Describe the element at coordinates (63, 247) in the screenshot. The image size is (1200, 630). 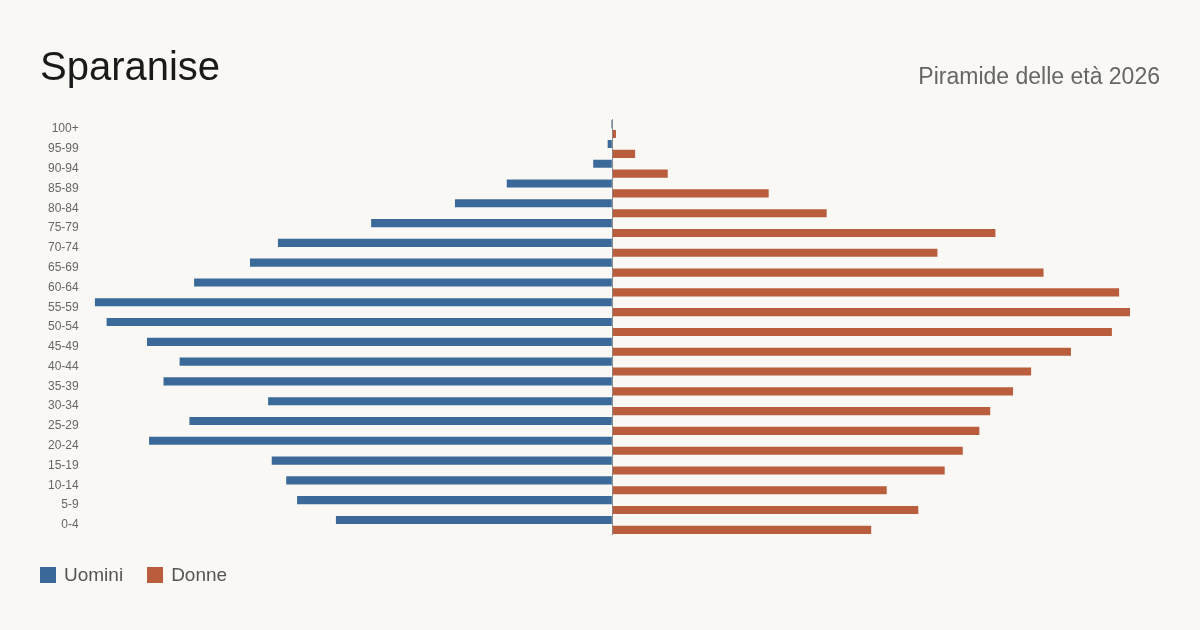
I see `y-tick-label: 70-74` at that location.